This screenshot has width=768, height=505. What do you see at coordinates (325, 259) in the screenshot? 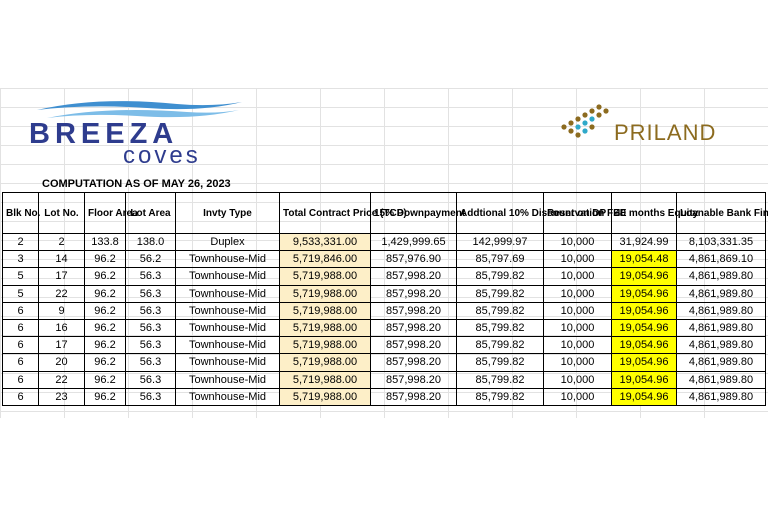
I see `cell-tcp: 5,719,846.00` at bounding box center [325, 259].